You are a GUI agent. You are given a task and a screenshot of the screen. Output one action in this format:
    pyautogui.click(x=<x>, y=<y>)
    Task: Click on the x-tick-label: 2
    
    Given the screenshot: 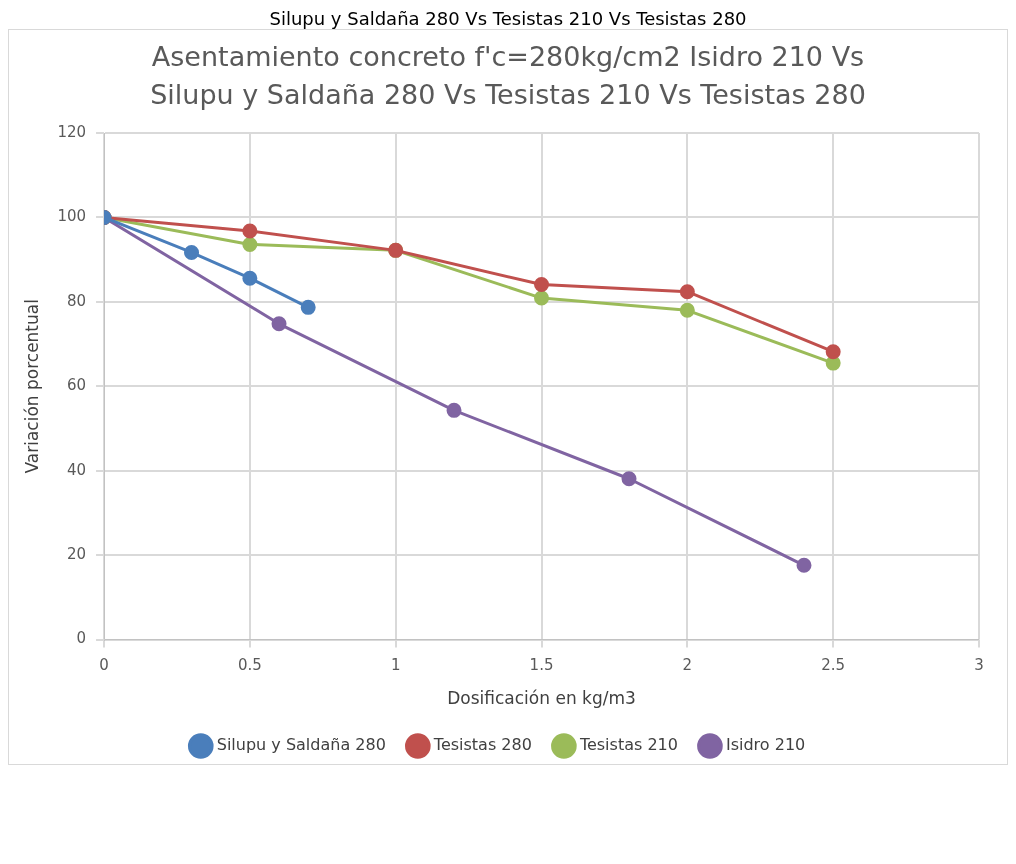 What is the action you would take?
    pyautogui.click(x=687, y=665)
    